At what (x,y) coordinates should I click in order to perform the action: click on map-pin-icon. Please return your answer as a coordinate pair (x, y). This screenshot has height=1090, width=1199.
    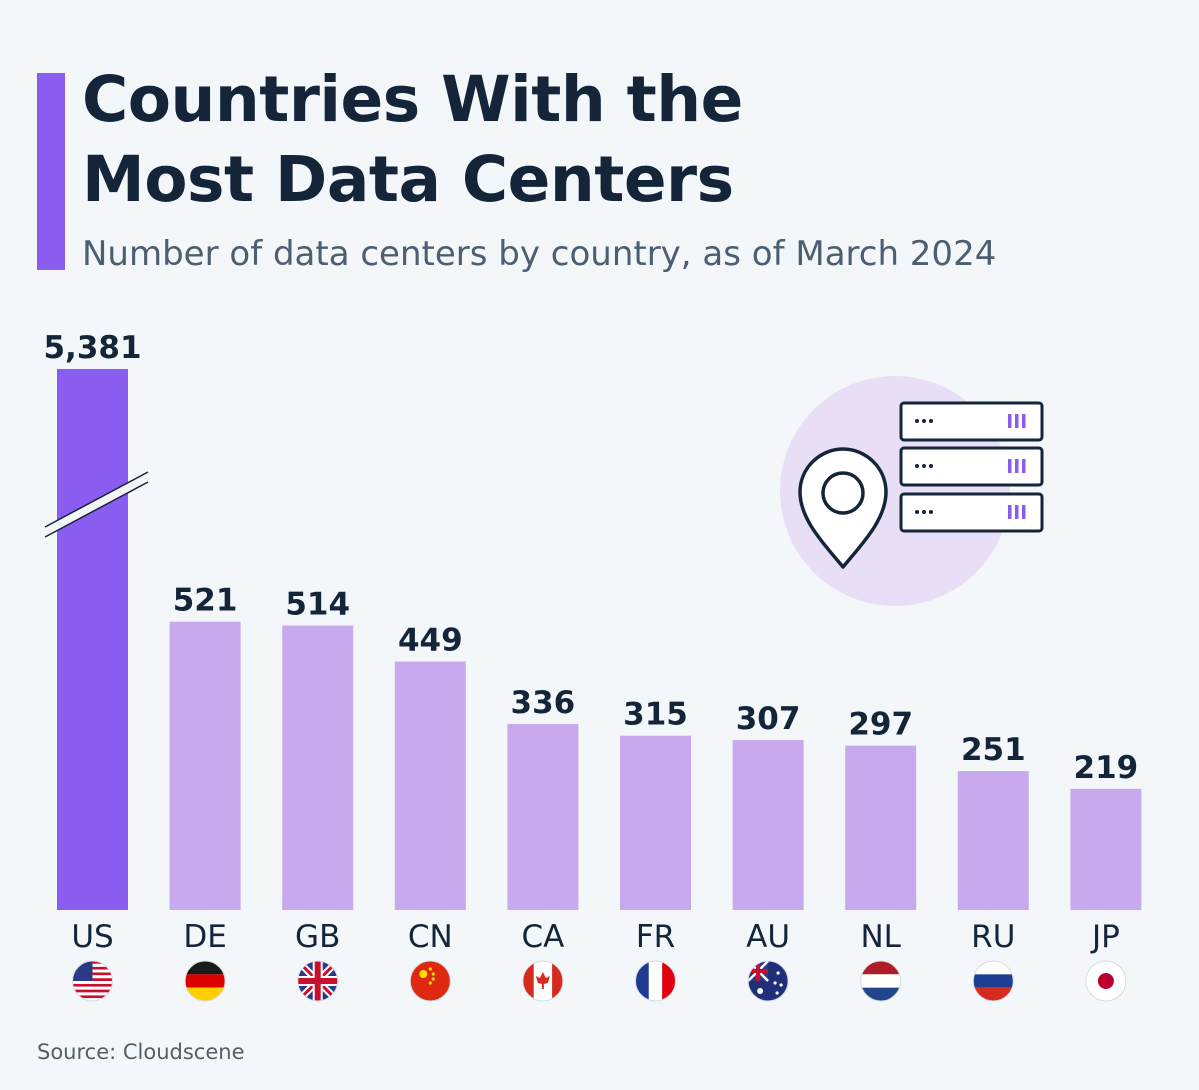
    Looking at the image, I should click on (843, 508).